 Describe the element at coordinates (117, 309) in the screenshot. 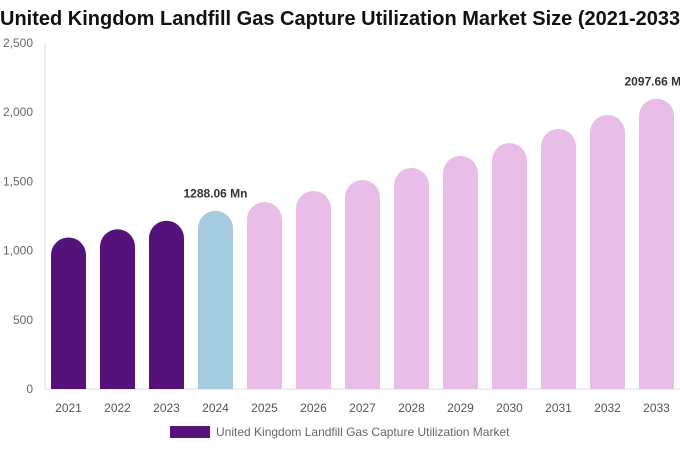

I see `bar-2022` at that location.